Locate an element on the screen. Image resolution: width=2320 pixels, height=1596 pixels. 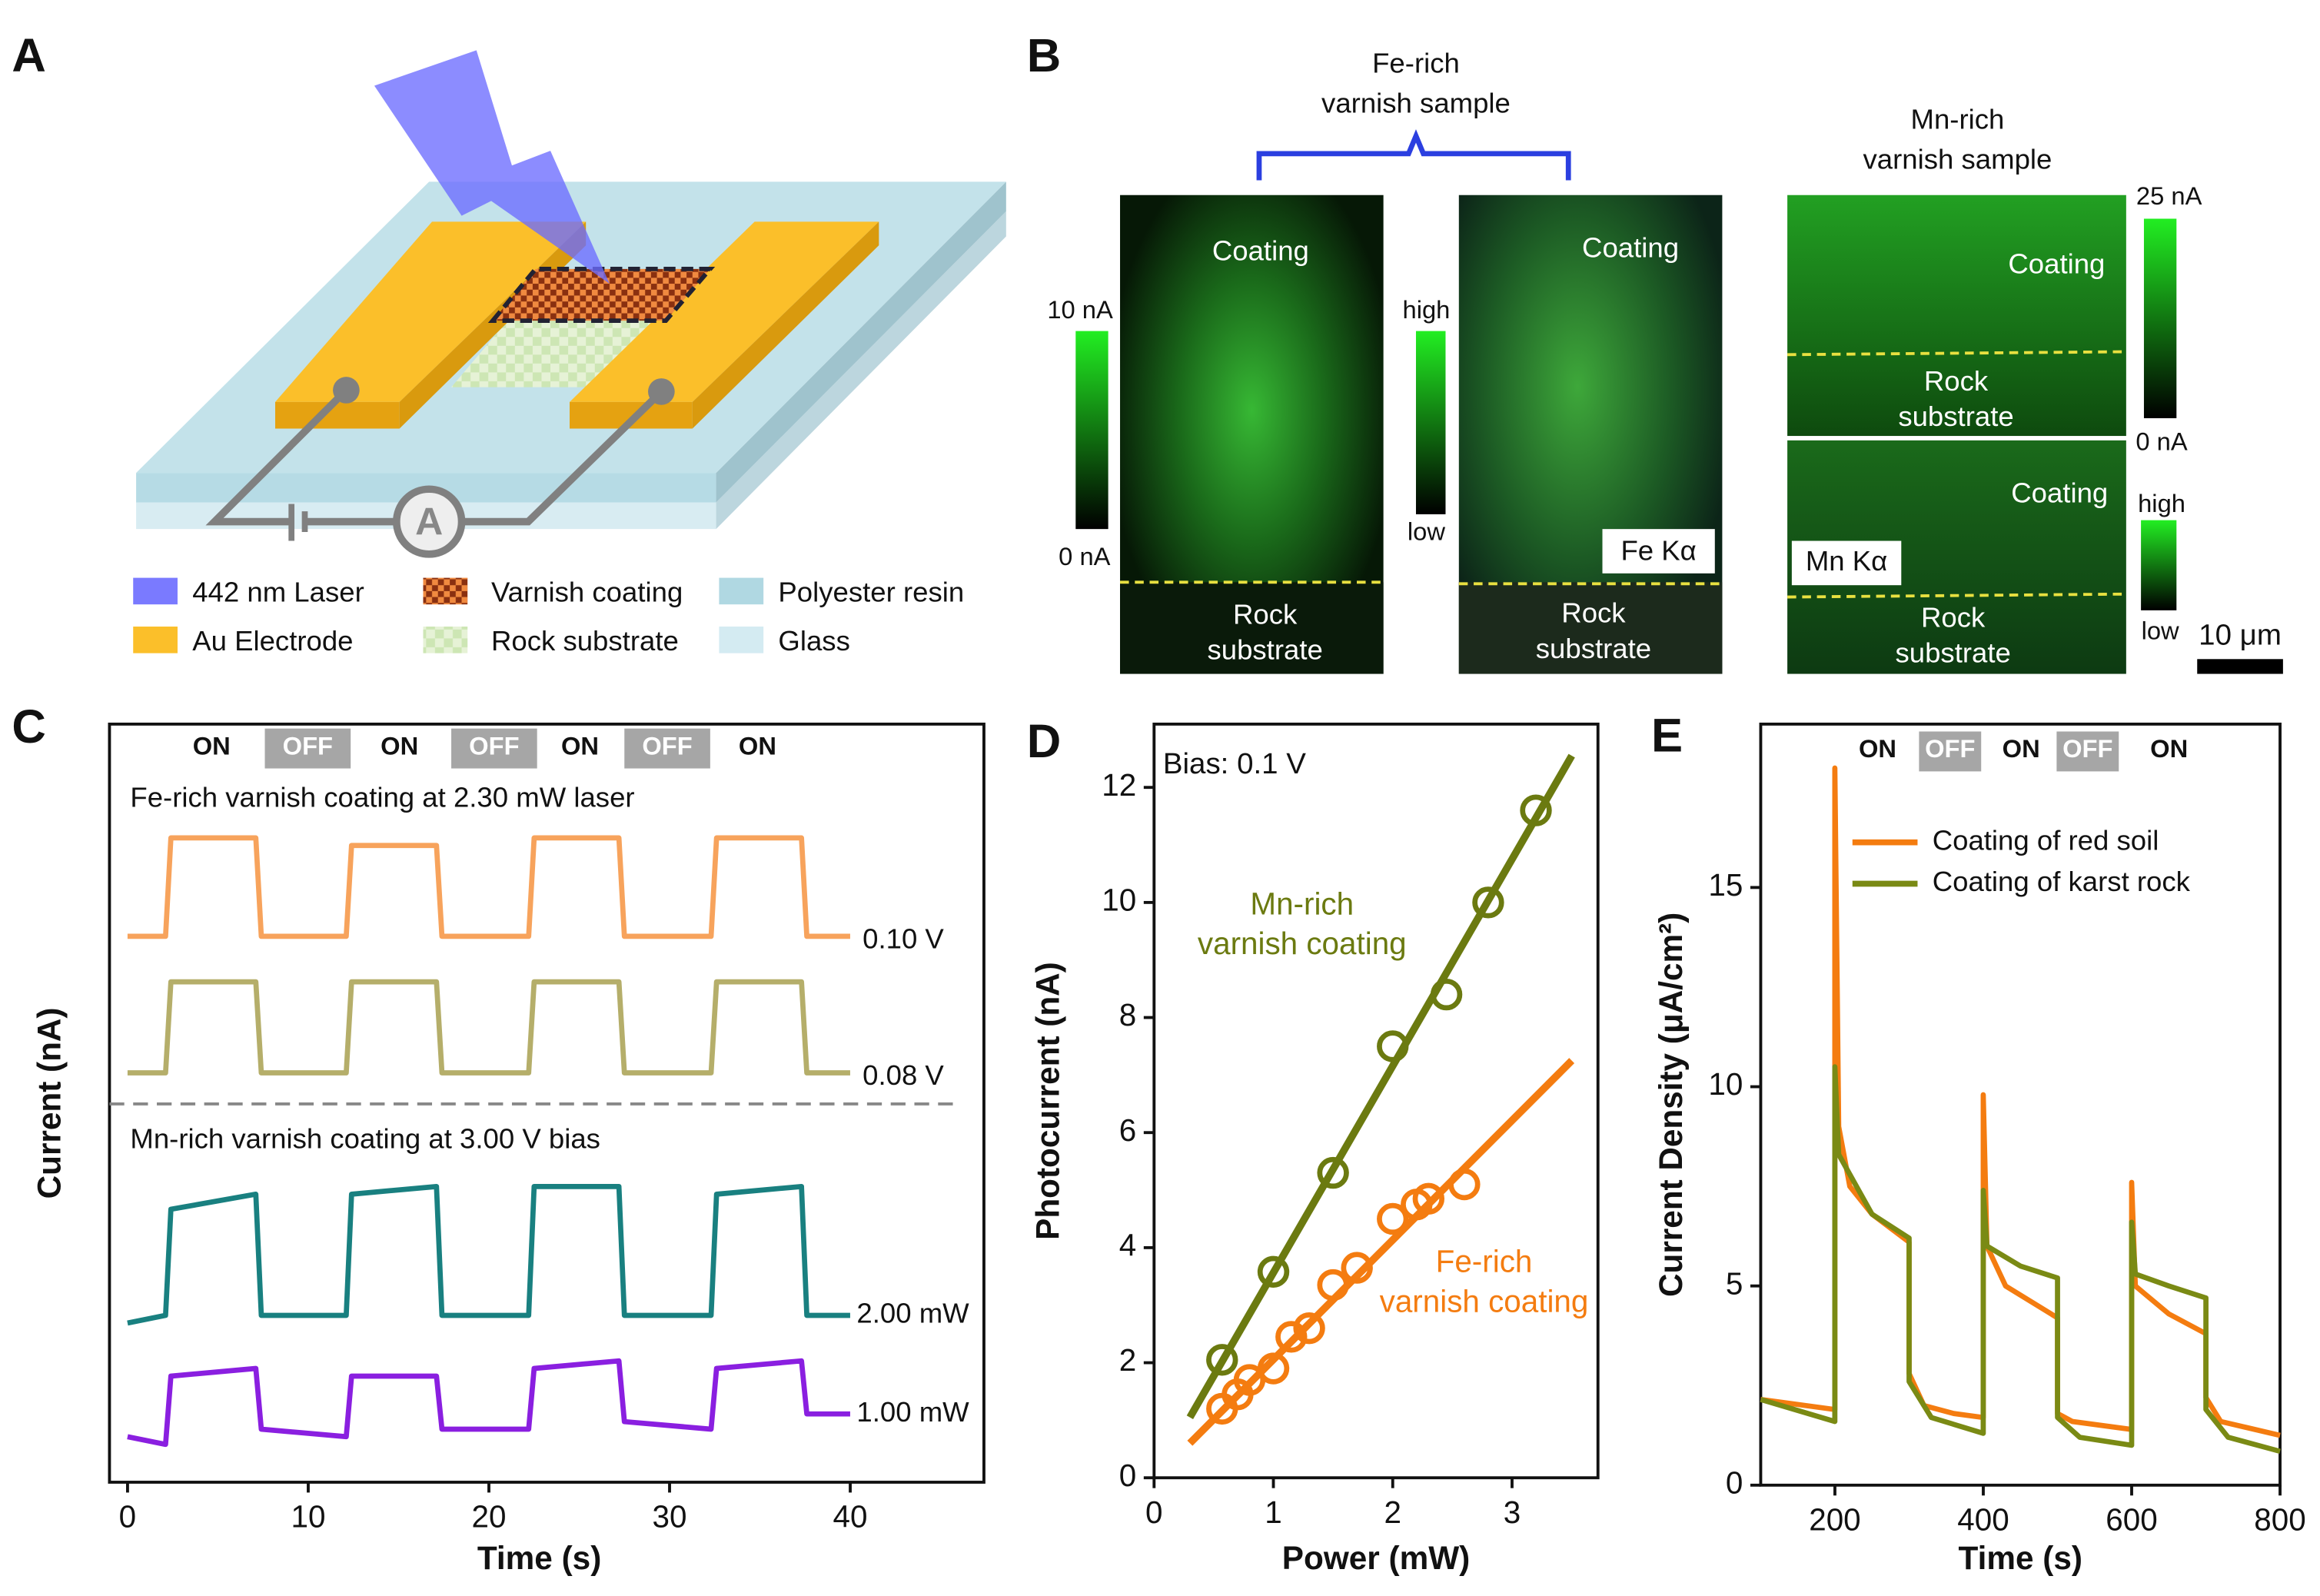
x-tick-label: 3 is located at coordinates (1513, 1512).